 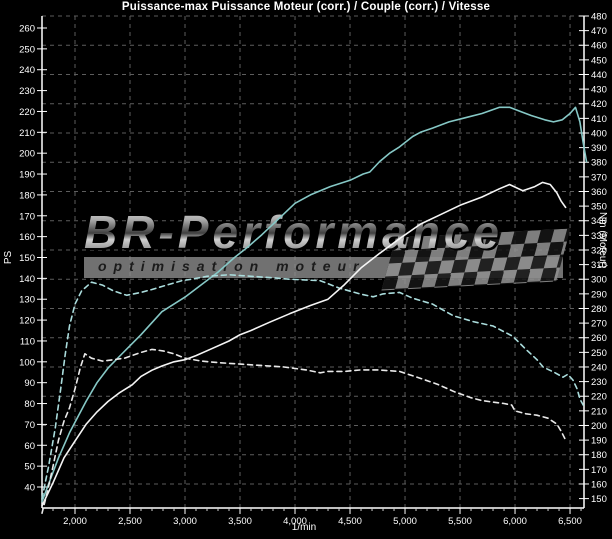 What do you see at coordinates (599, 46) in the screenshot?
I see `svg-text: 460` at bounding box center [599, 46].